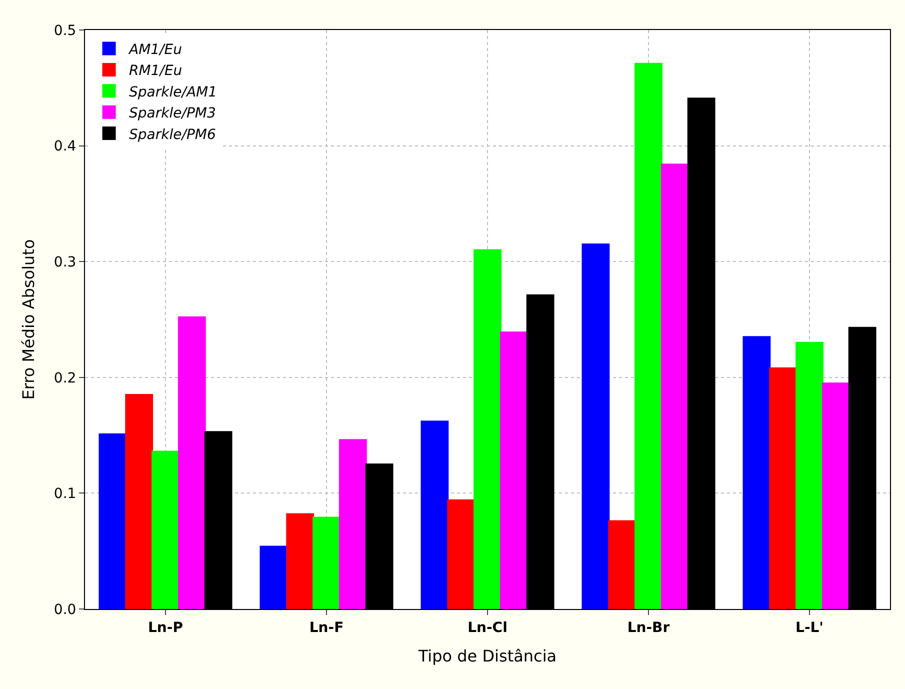 The image size is (905, 689). What do you see at coordinates (65, 494) in the screenshot?
I see `y-tick-label: 0.1` at bounding box center [65, 494].